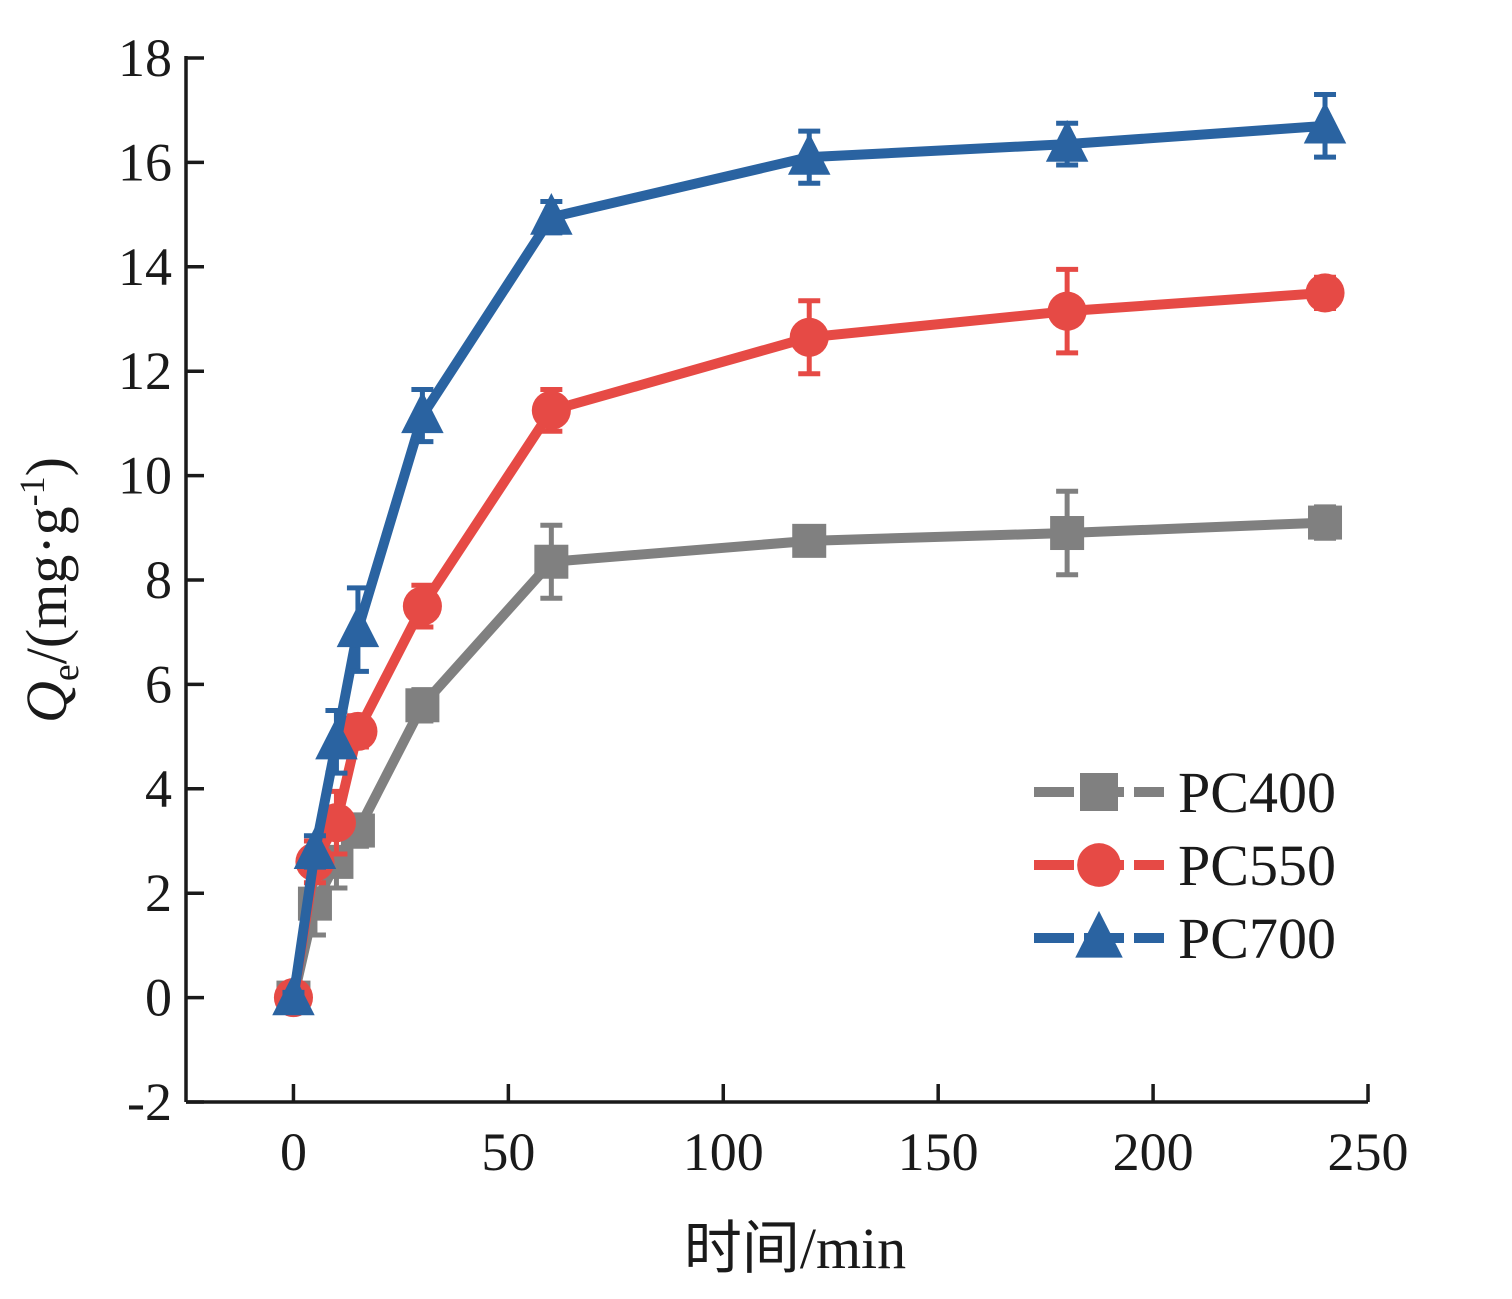 This screenshot has height=1299, width=1512. Describe the element at coordinates (293, 1152) in the screenshot. I see `x-tick-label: 0` at that location.